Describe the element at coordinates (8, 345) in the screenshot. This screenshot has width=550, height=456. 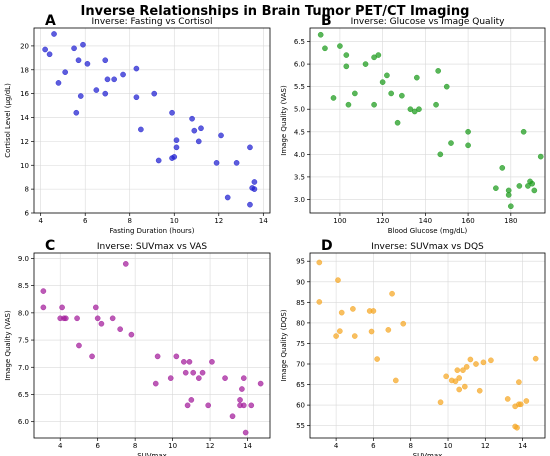
I see `y-axis-label: Image Quality (VAS)` at that location.